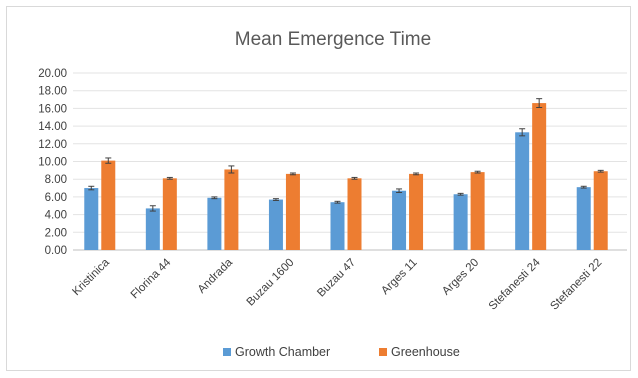 The width and height of the screenshot is (638, 378). Describe the element at coordinates (56, 233) in the screenshot. I see `y-tick-label: 2.00` at that location.